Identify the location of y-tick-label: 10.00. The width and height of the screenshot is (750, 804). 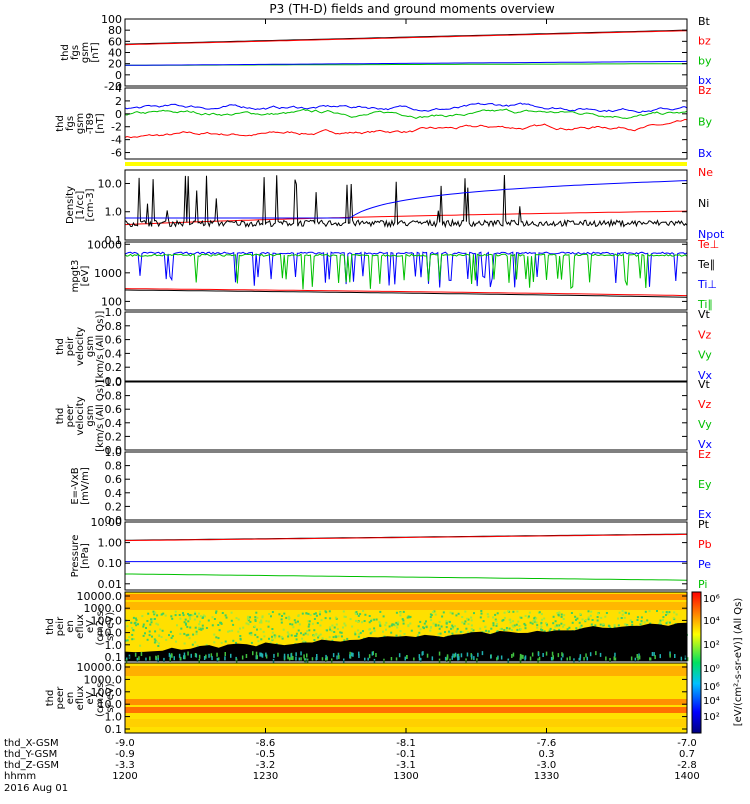
(107, 522).